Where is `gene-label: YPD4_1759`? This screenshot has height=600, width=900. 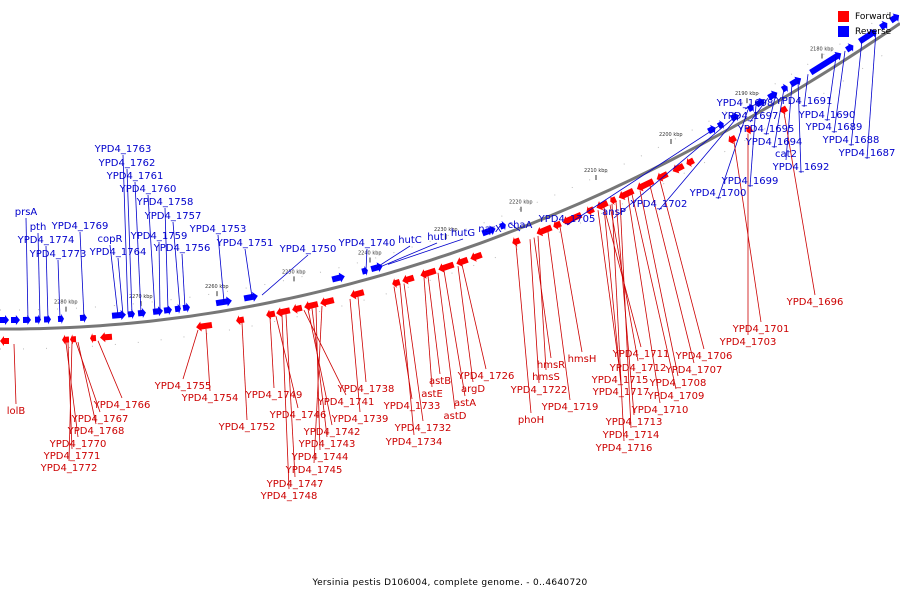
gene-label: YPD4_1759 is located at coordinates (159, 236).